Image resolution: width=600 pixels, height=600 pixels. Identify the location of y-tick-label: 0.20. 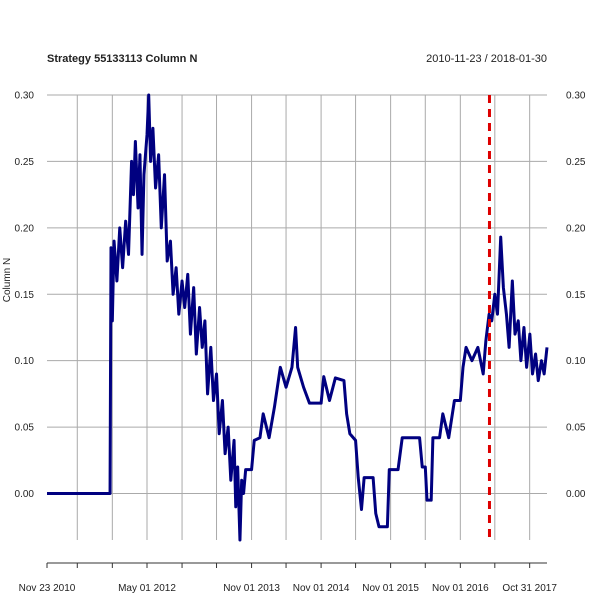
(25, 228).